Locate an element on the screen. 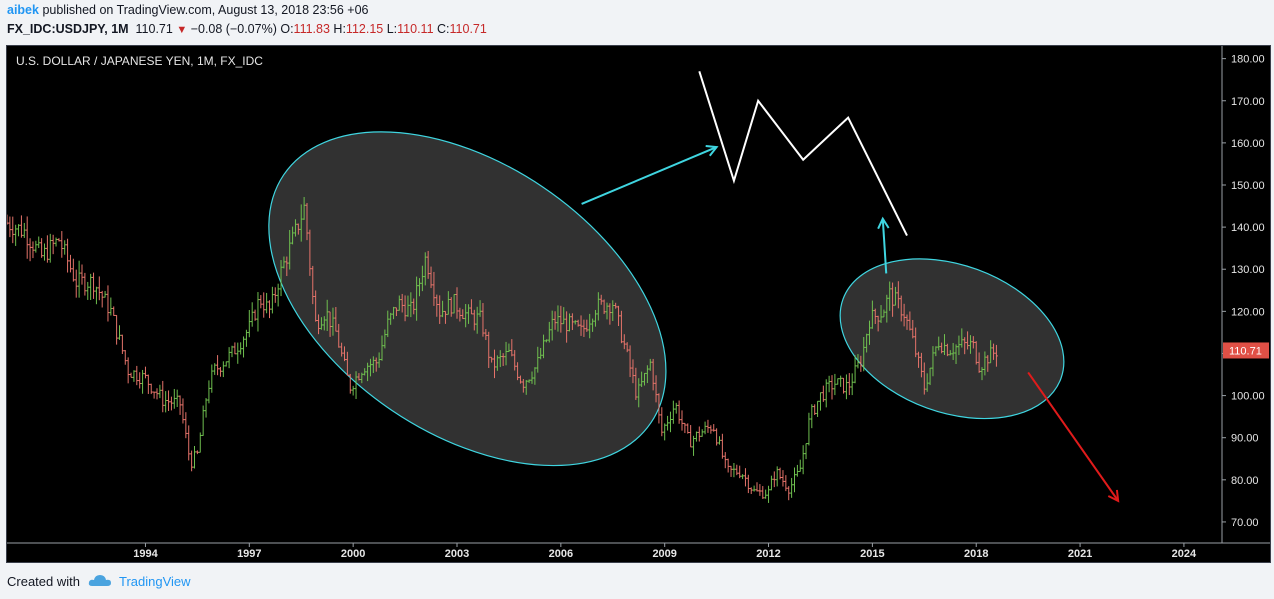 The width and height of the screenshot is (1274, 599). price-tick-label: 90.00 is located at coordinates (1245, 439).